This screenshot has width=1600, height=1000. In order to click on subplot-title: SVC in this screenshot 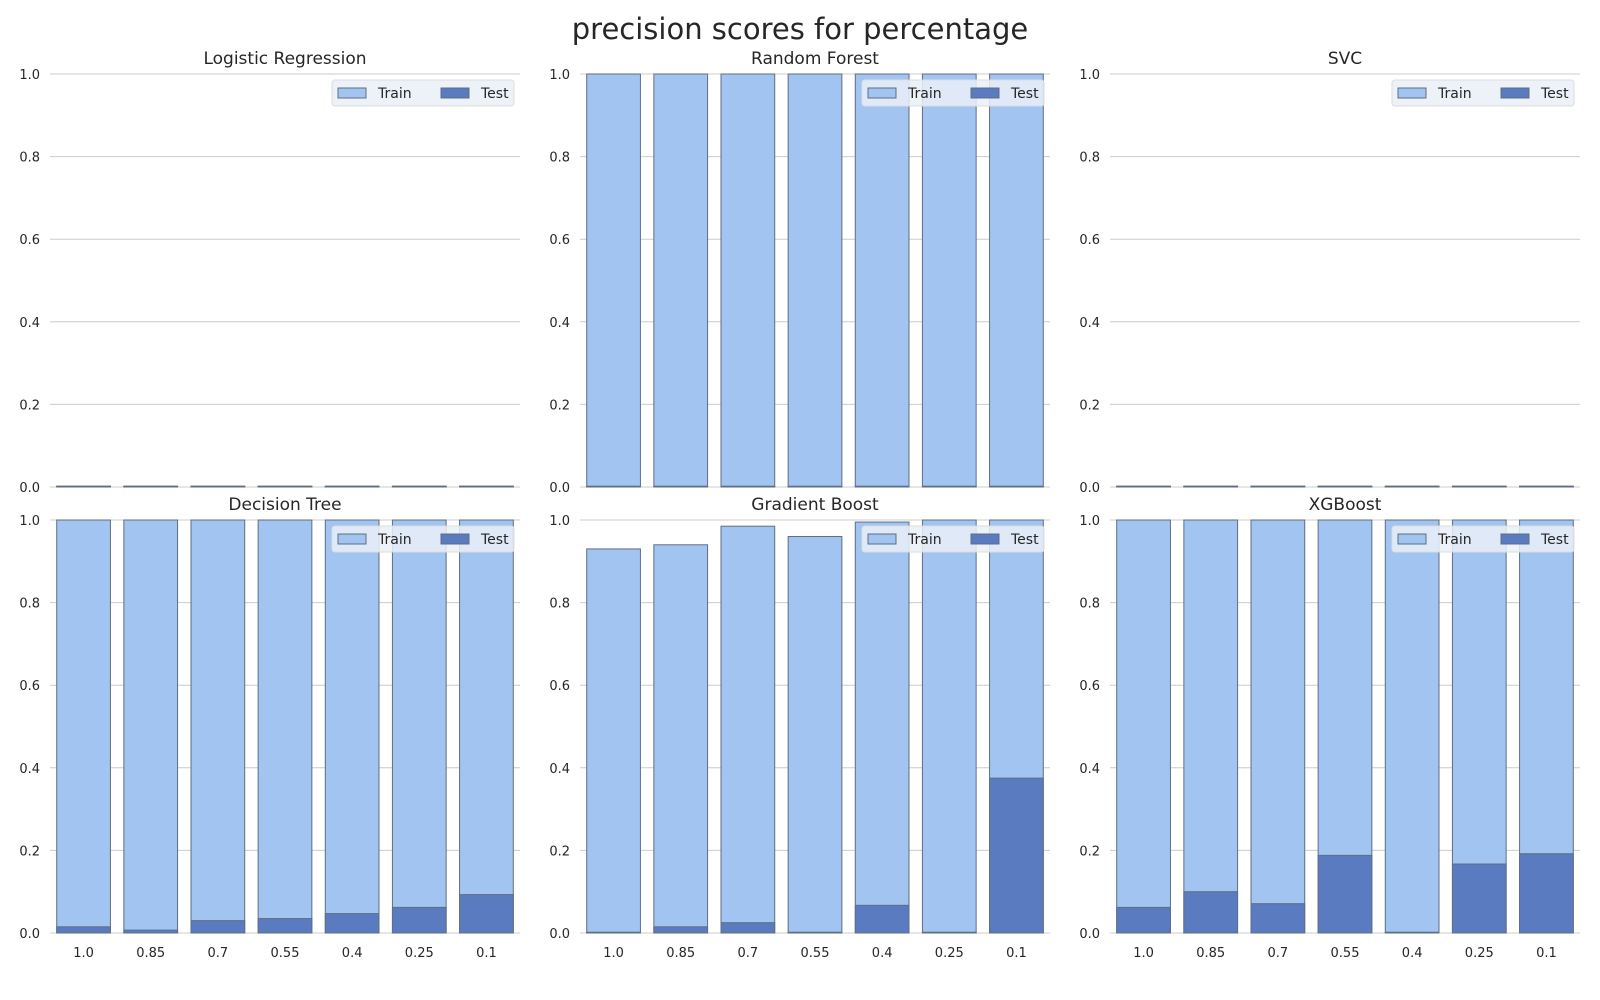, I will do `click(1345, 59)`.